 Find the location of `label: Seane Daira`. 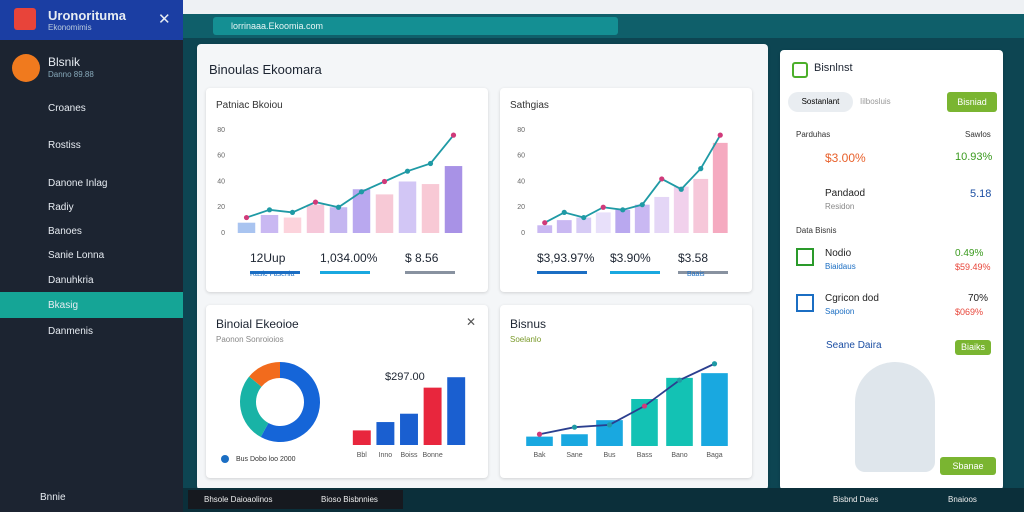

label: Seane Daira is located at coordinates (854, 345).